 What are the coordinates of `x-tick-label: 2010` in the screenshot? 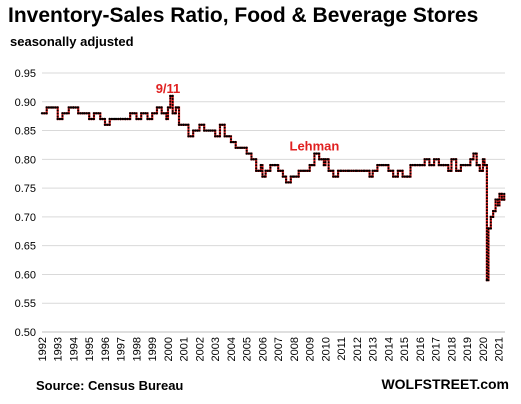 It's located at (326, 349).